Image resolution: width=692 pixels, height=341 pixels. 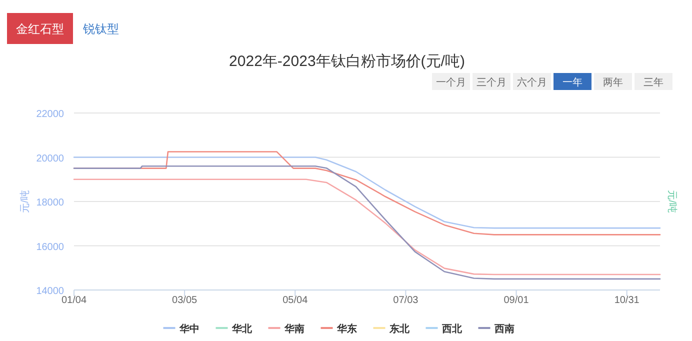 I want to click on legend-label: 华北, so click(x=241, y=329).